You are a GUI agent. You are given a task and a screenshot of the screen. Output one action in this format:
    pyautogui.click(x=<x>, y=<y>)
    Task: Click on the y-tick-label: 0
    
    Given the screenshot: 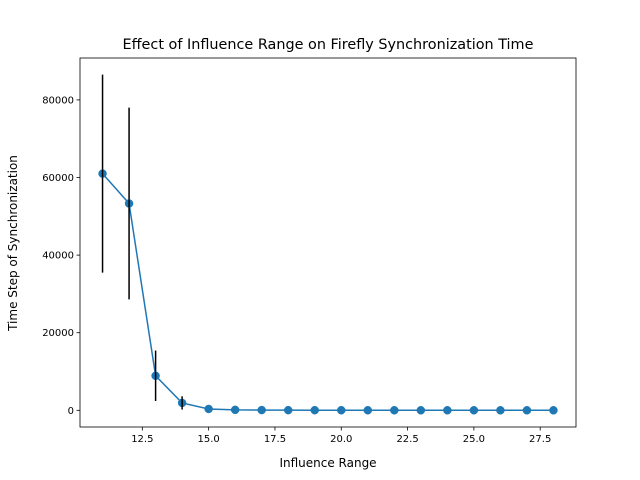 What is the action you would take?
    pyautogui.click(x=71, y=411)
    